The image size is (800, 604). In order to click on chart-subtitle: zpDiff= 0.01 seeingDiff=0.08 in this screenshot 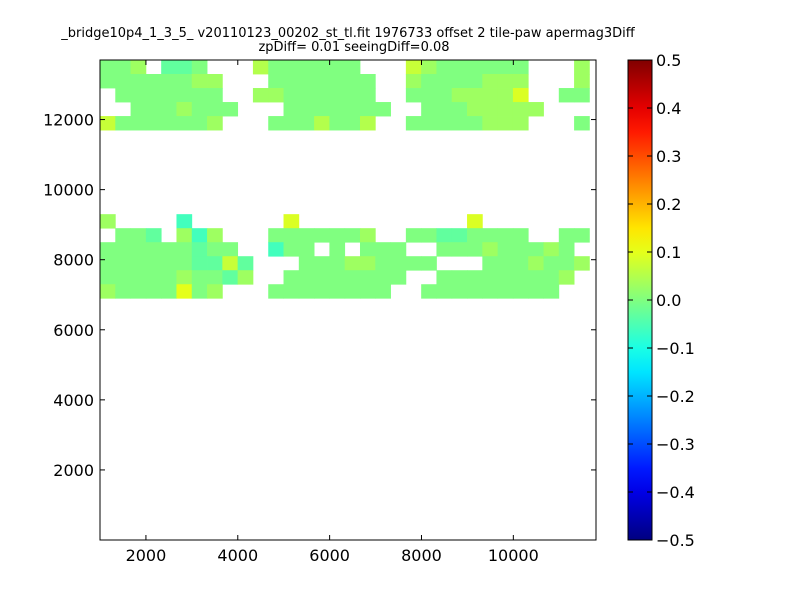, I will do `click(354, 47)`.